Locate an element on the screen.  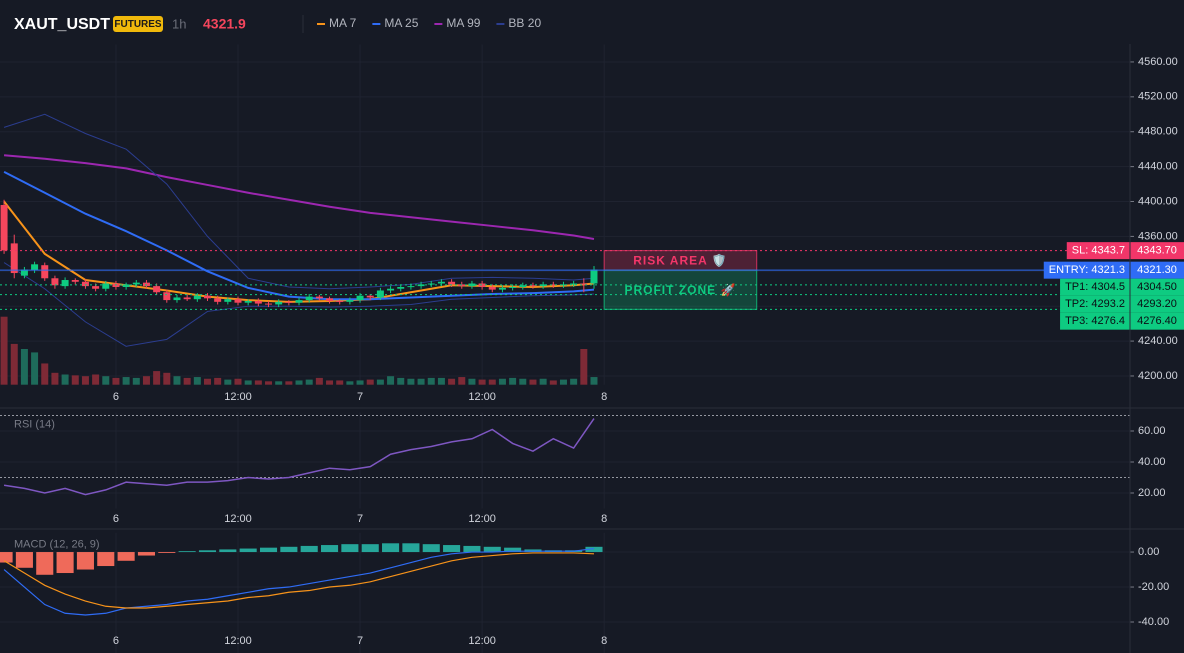
legend-label: BB 20 is located at coordinates (524, 23).